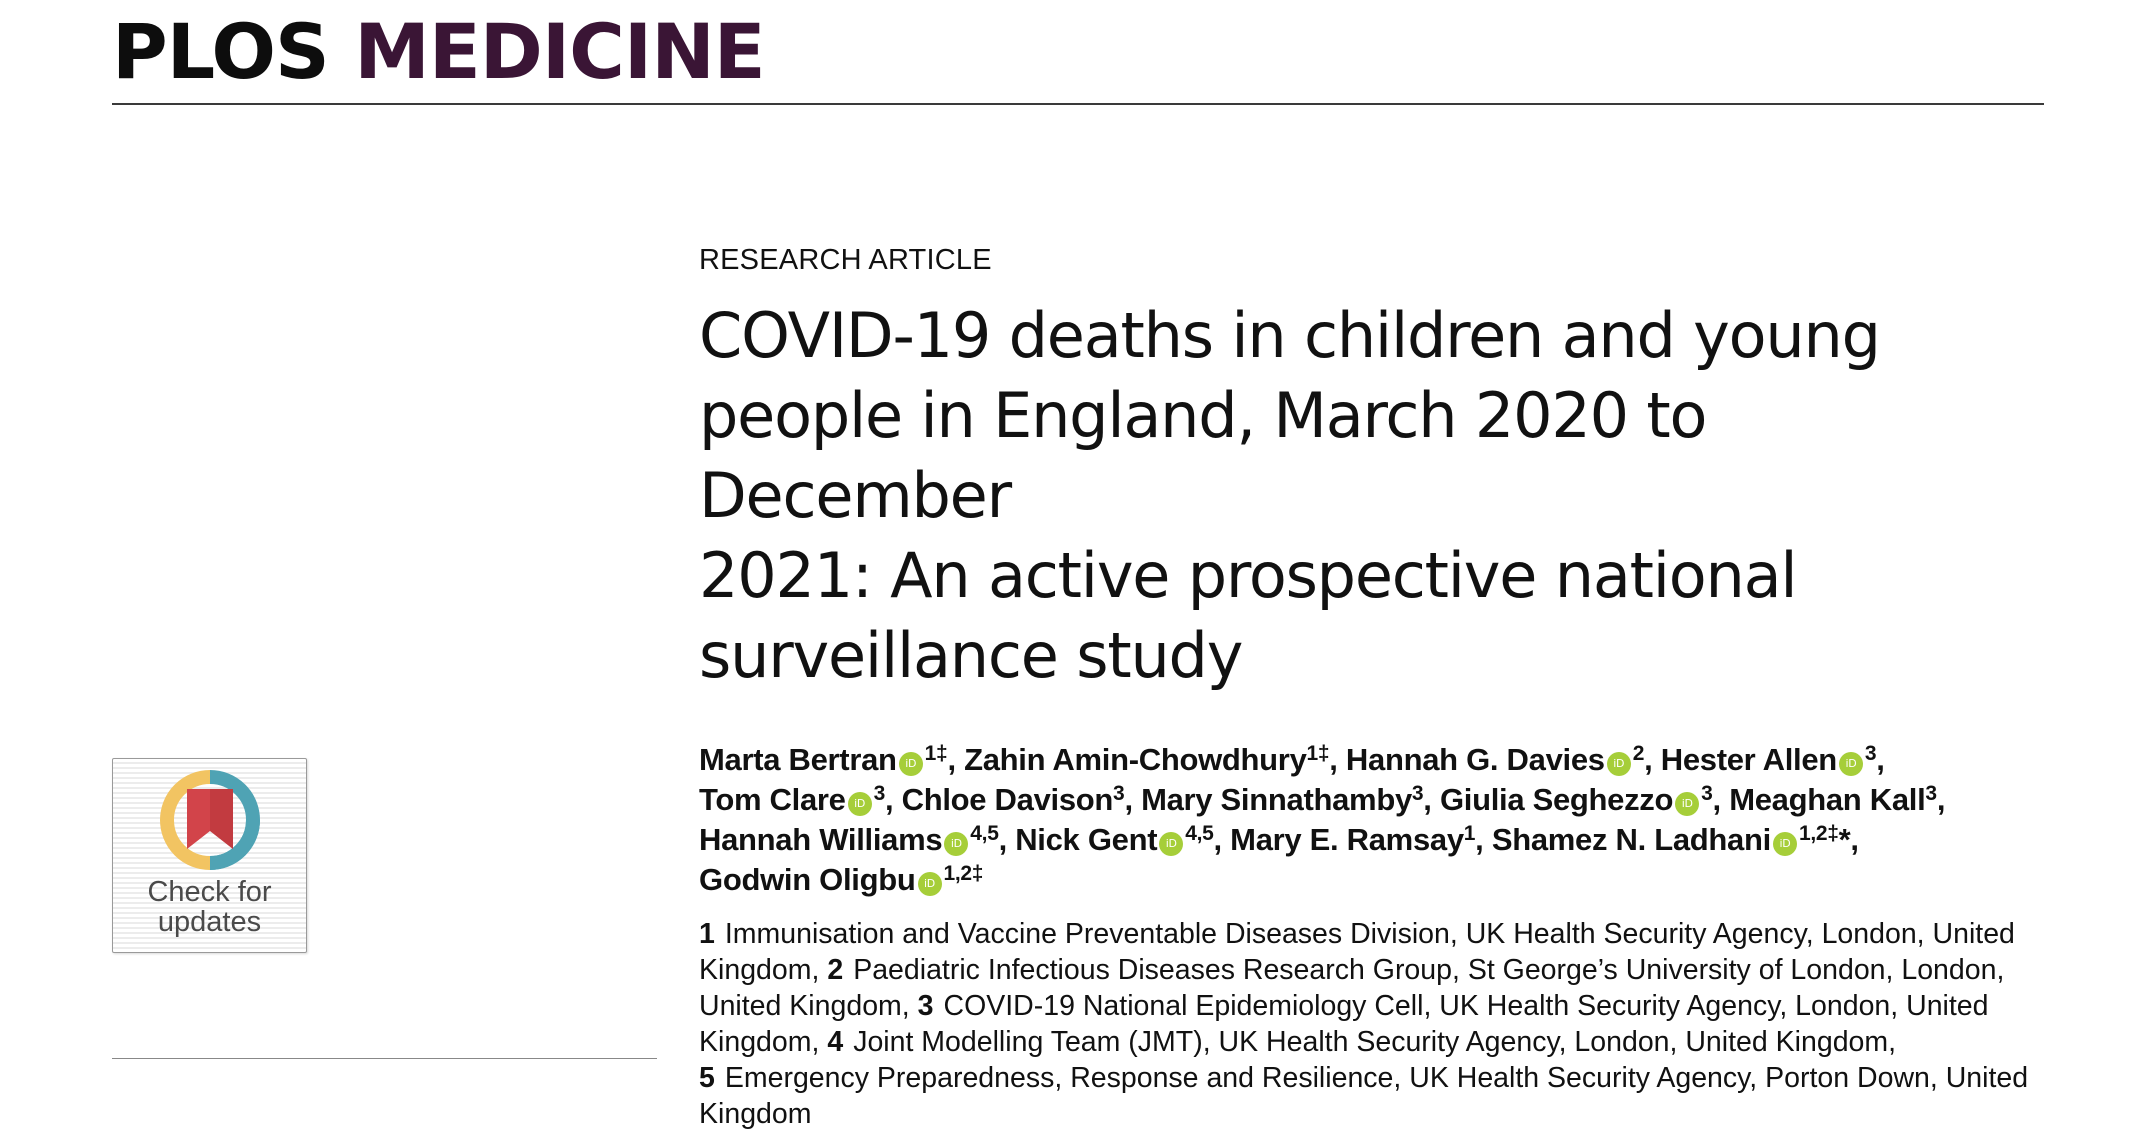 Image resolution: width=2144 pixels, height=1132 pixels. I want to click on title-line: 2021: An active prospective national, so click(1248, 575).